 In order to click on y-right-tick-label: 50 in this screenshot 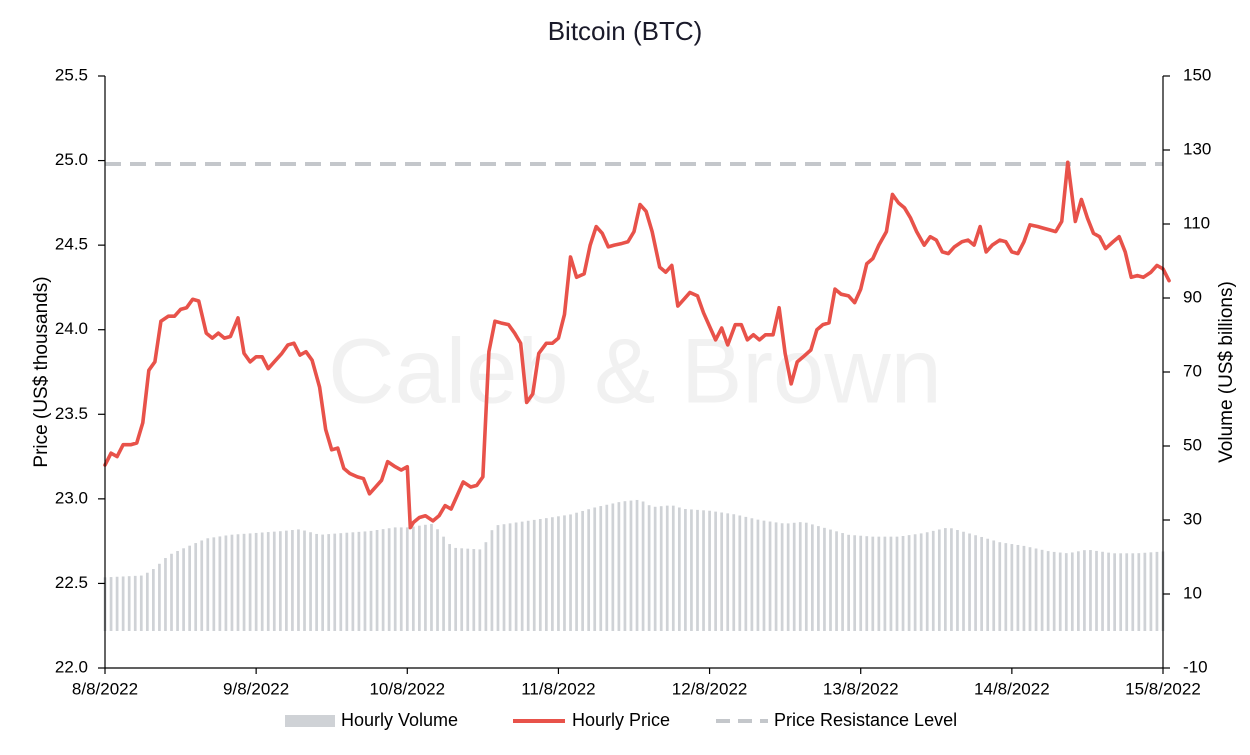, I will do `click(1192, 444)`.